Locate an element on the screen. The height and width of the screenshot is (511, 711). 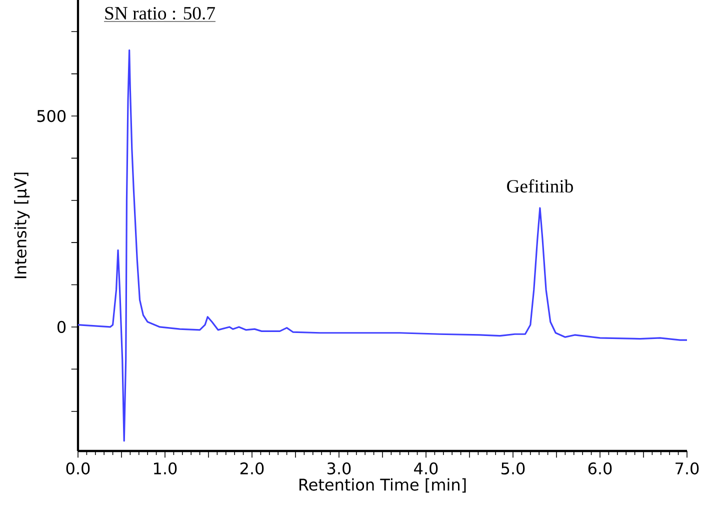
x-tick-label: 6.0 is located at coordinates (600, 468).